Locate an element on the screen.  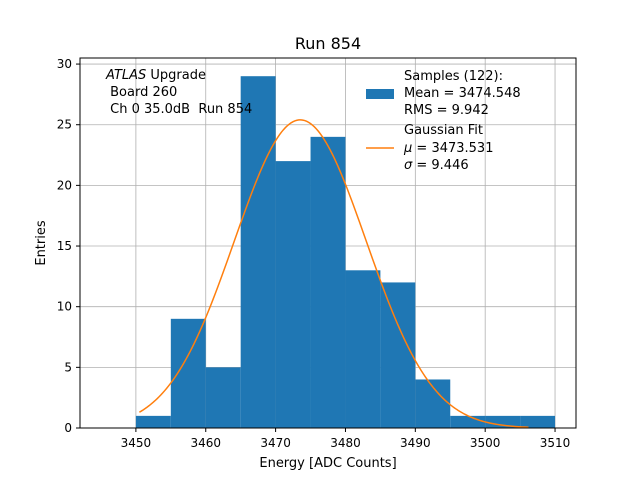
x-tick-label: 3480 is located at coordinates (345, 443).